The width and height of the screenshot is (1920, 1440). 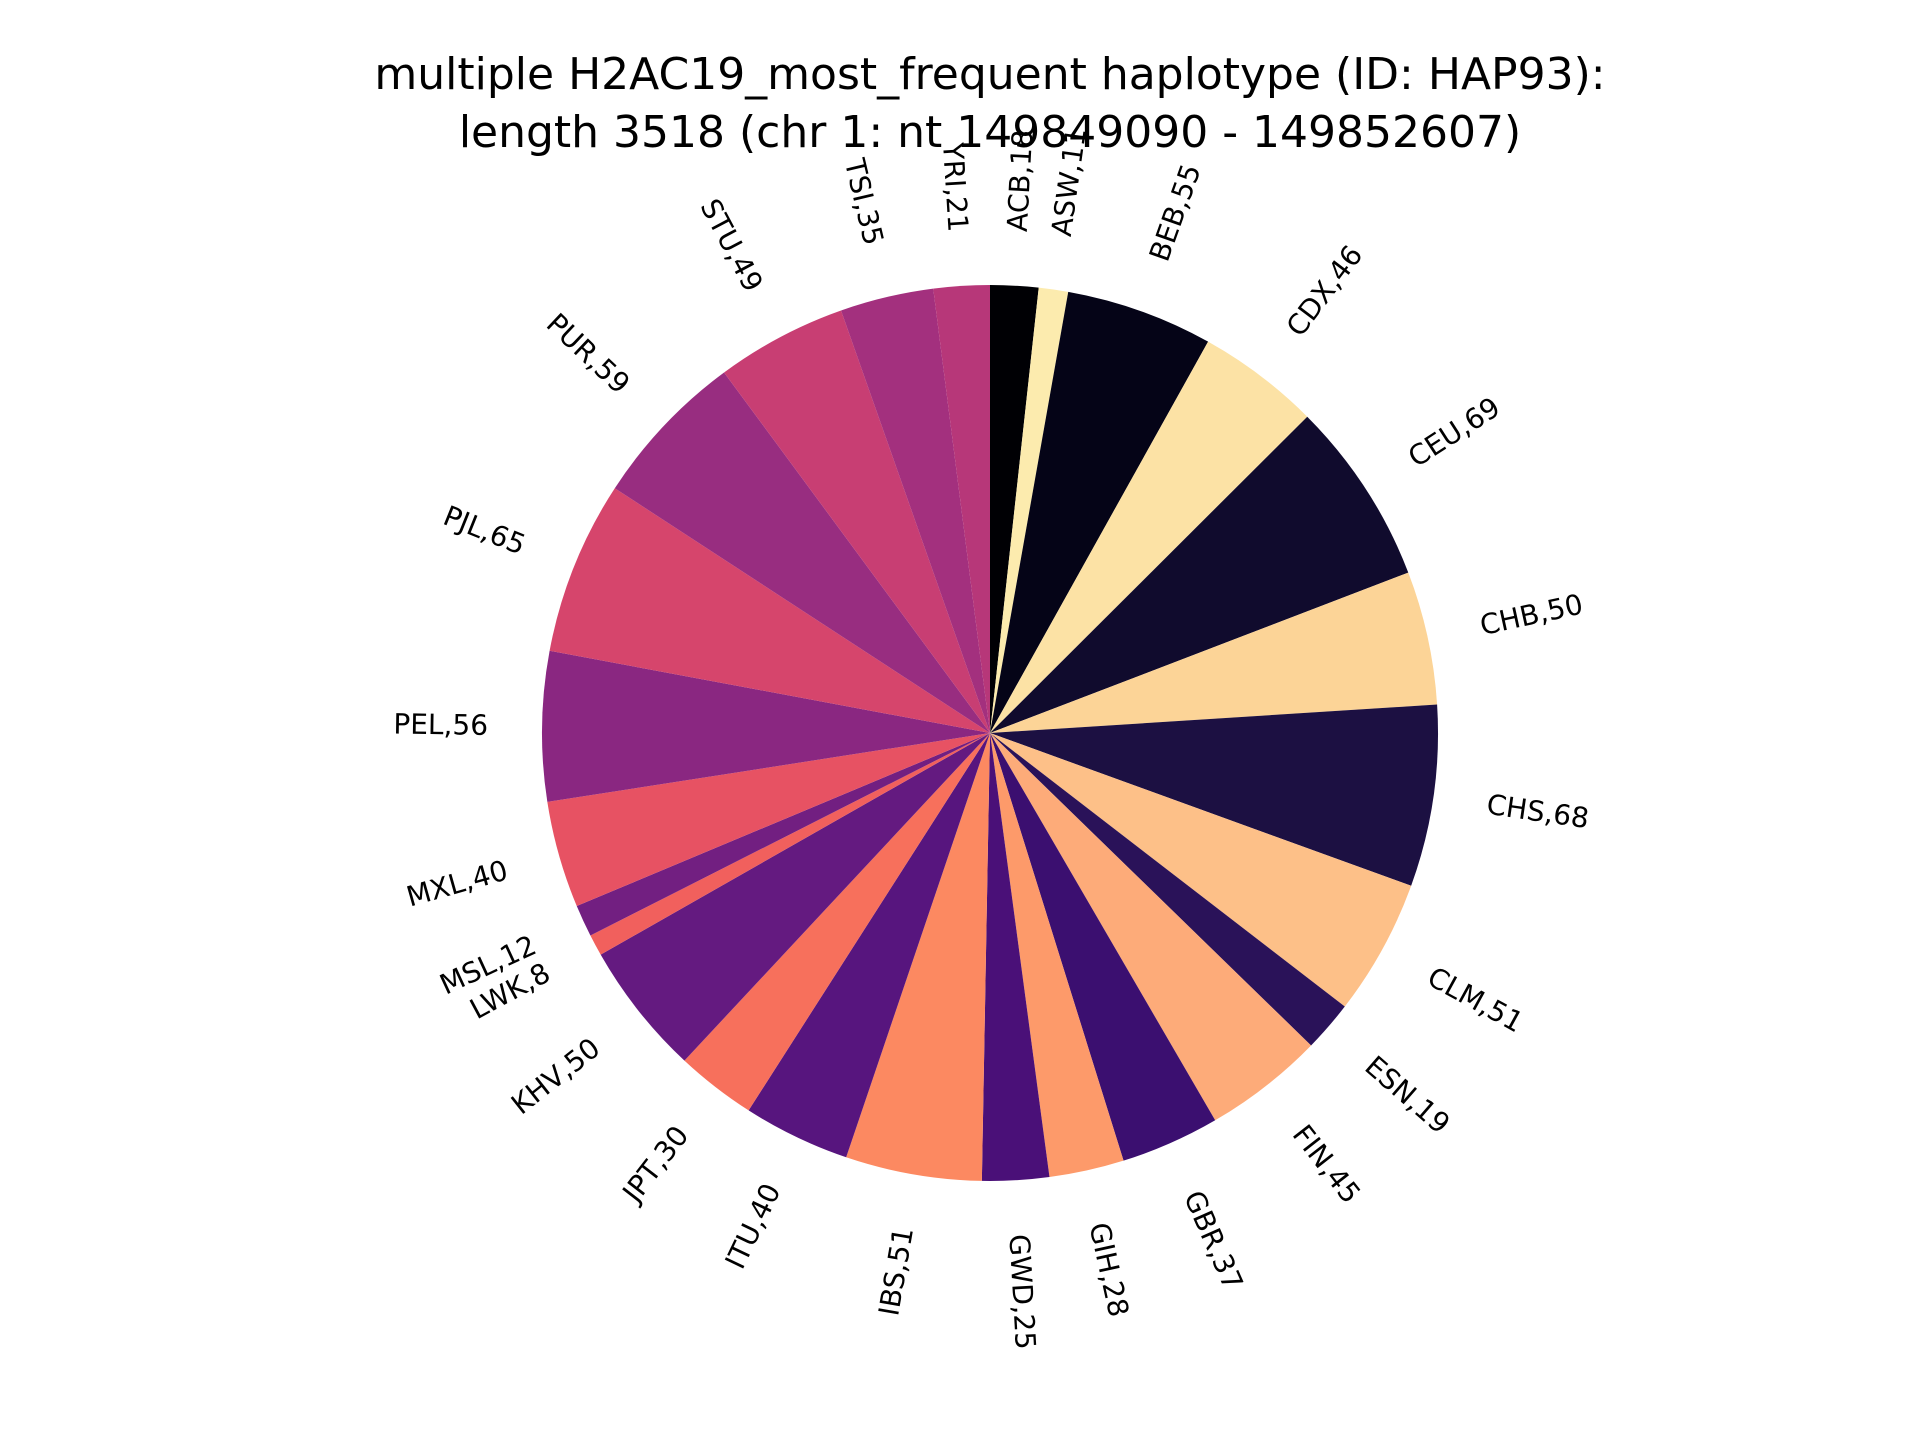 I want to click on pie-slice-yri, so click(x=961, y=509).